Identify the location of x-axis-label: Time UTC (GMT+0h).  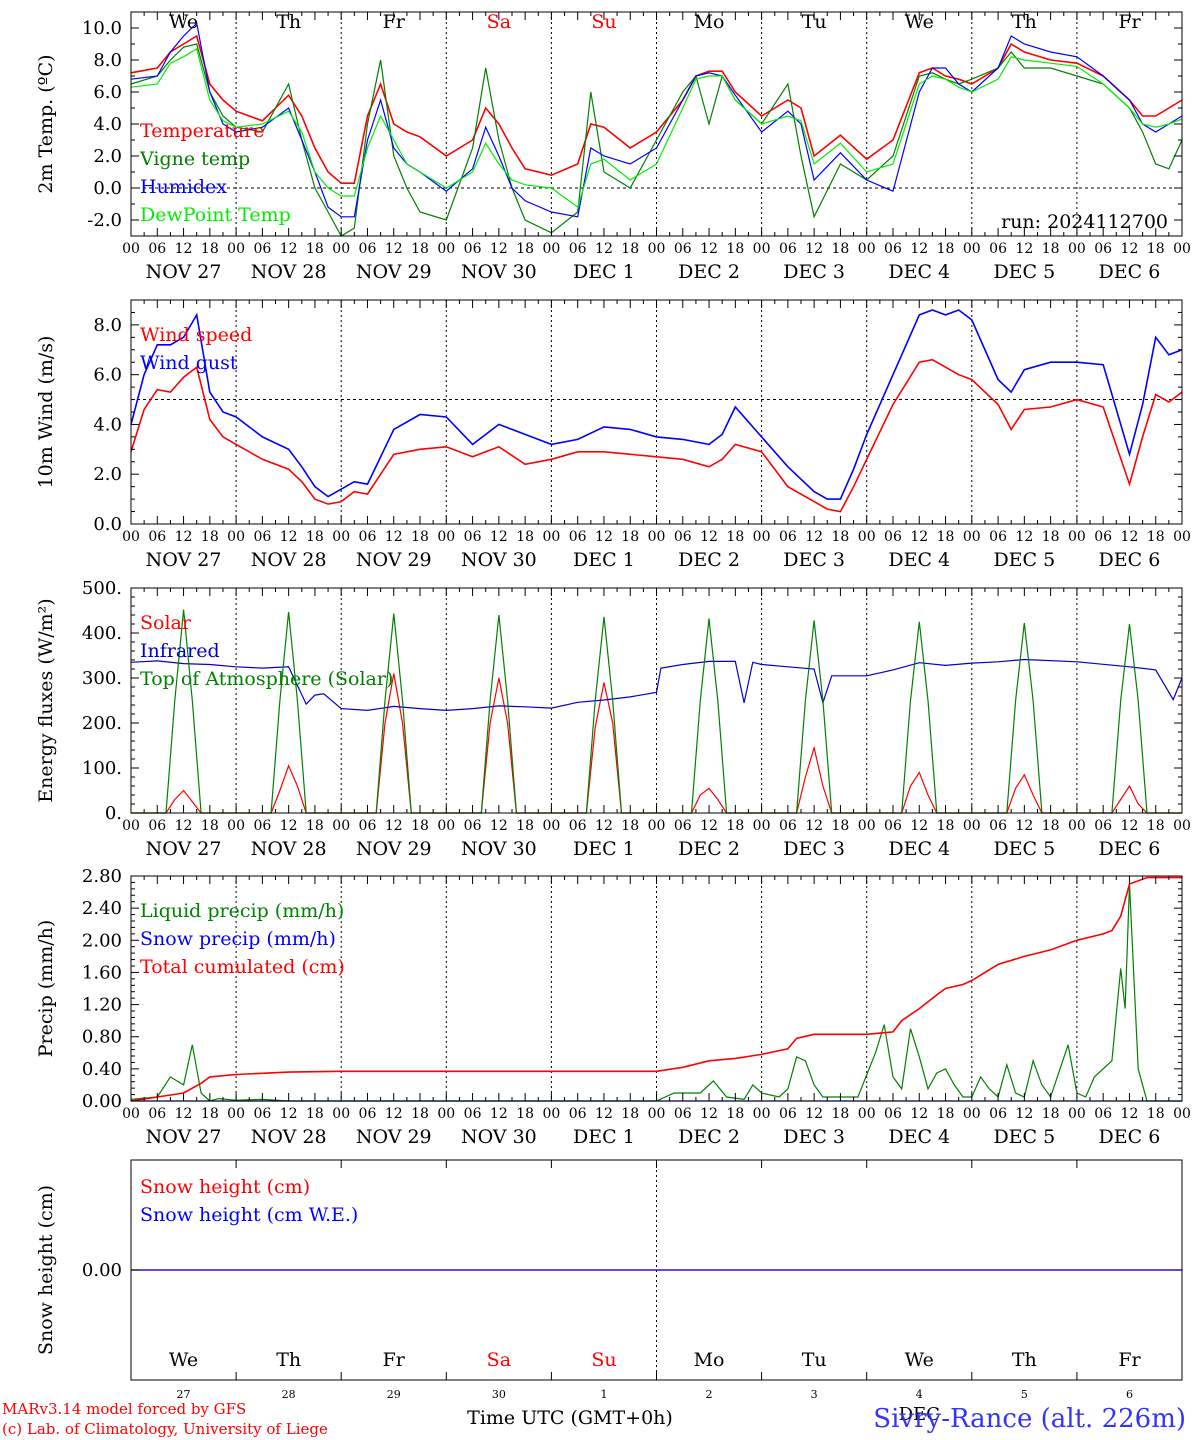
(570, 1418).